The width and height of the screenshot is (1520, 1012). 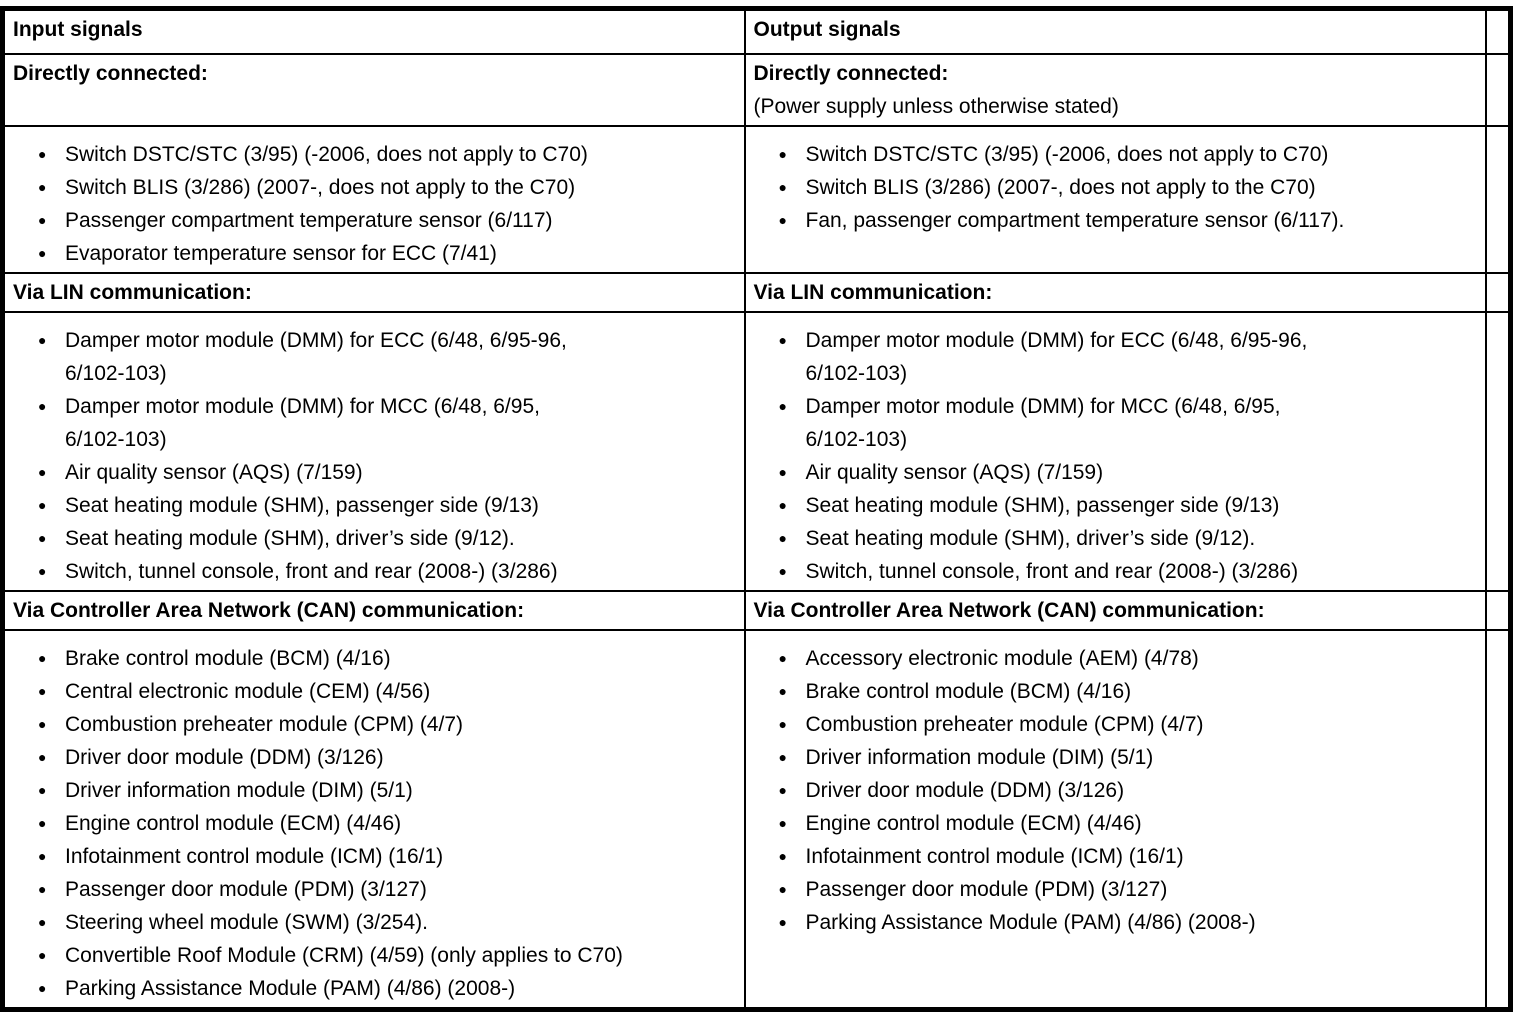 What do you see at coordinates (1115, 292) in the screenshot?
I see `output-lin-title: Via LIN communication:` at bounding box center [1115, 292].